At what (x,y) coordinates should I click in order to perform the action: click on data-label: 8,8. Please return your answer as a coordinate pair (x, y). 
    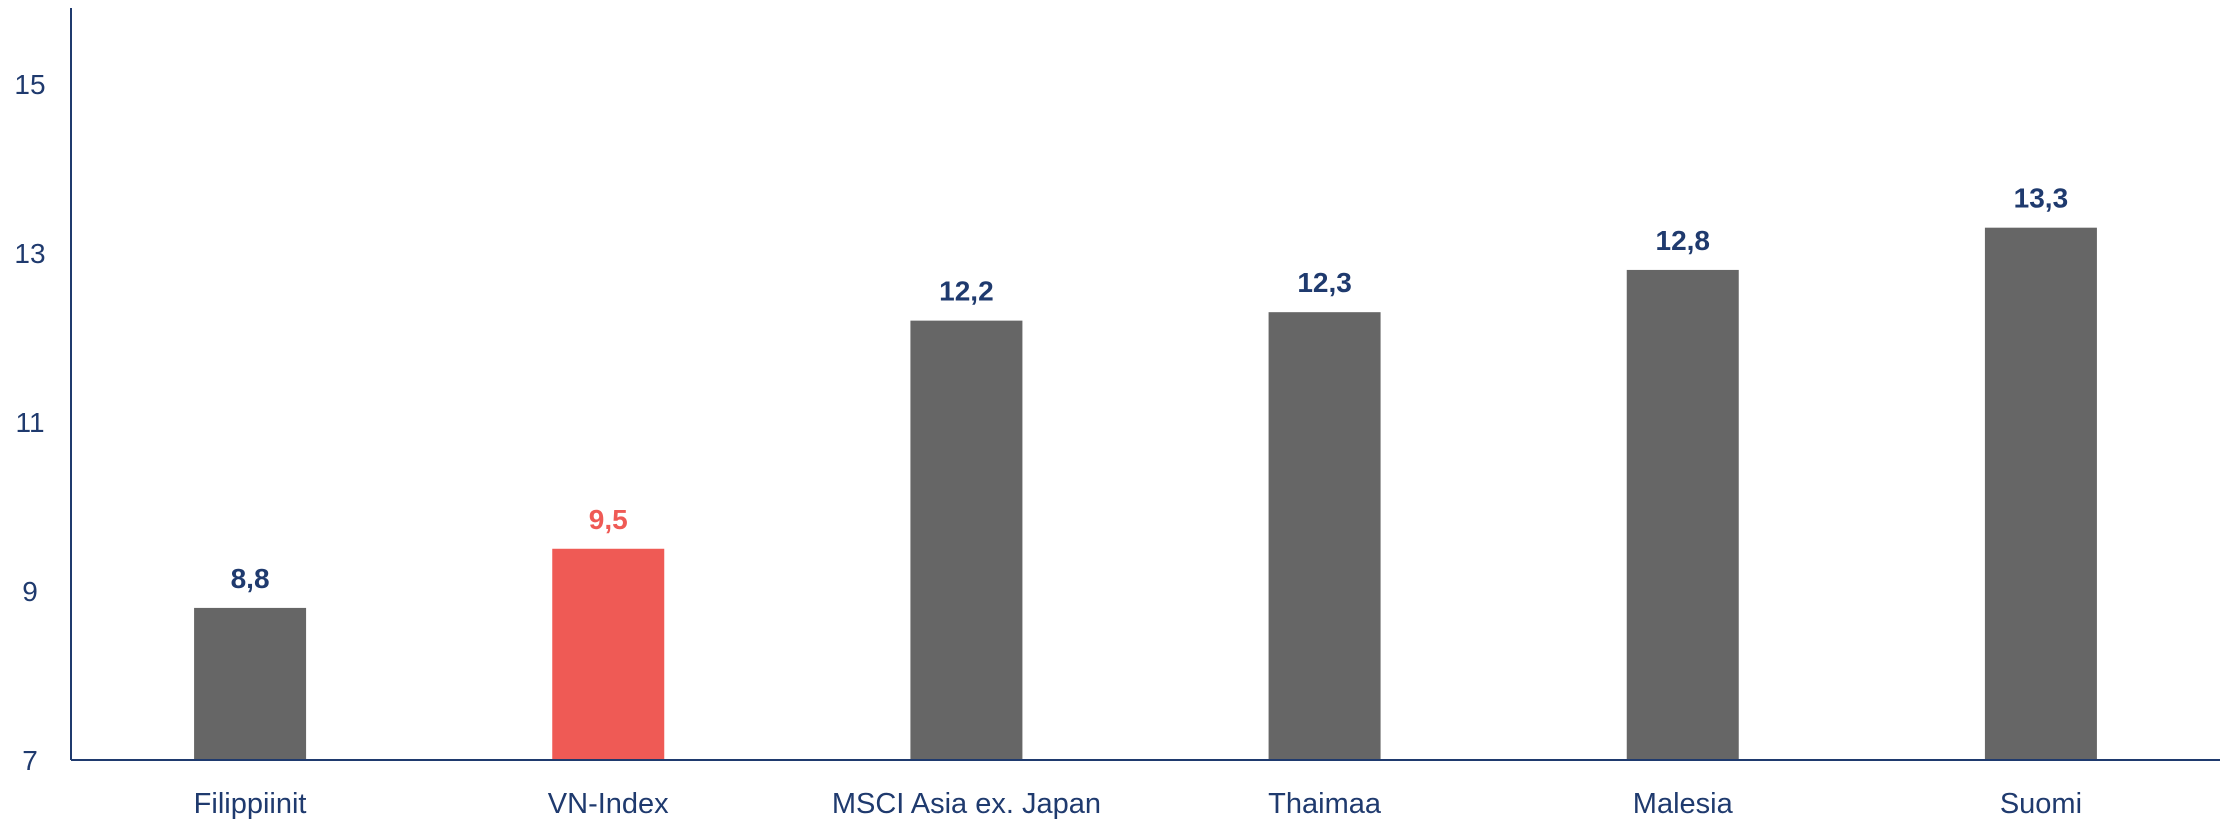
    Looking at the image, I should click on (250, 578).